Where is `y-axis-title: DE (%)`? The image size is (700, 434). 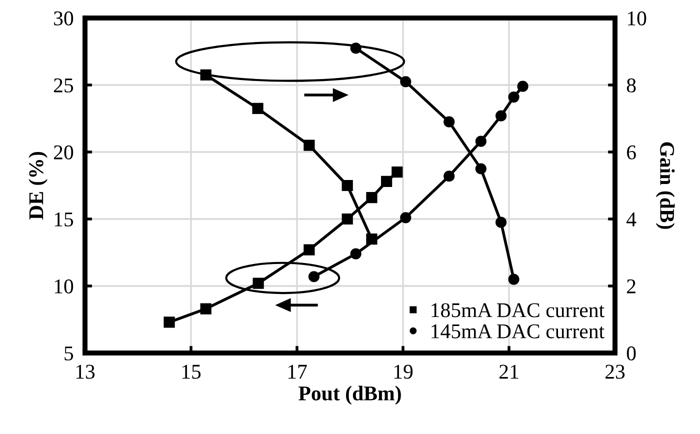
y-axis-title: DE (%) is located at coordinates (38, 186).